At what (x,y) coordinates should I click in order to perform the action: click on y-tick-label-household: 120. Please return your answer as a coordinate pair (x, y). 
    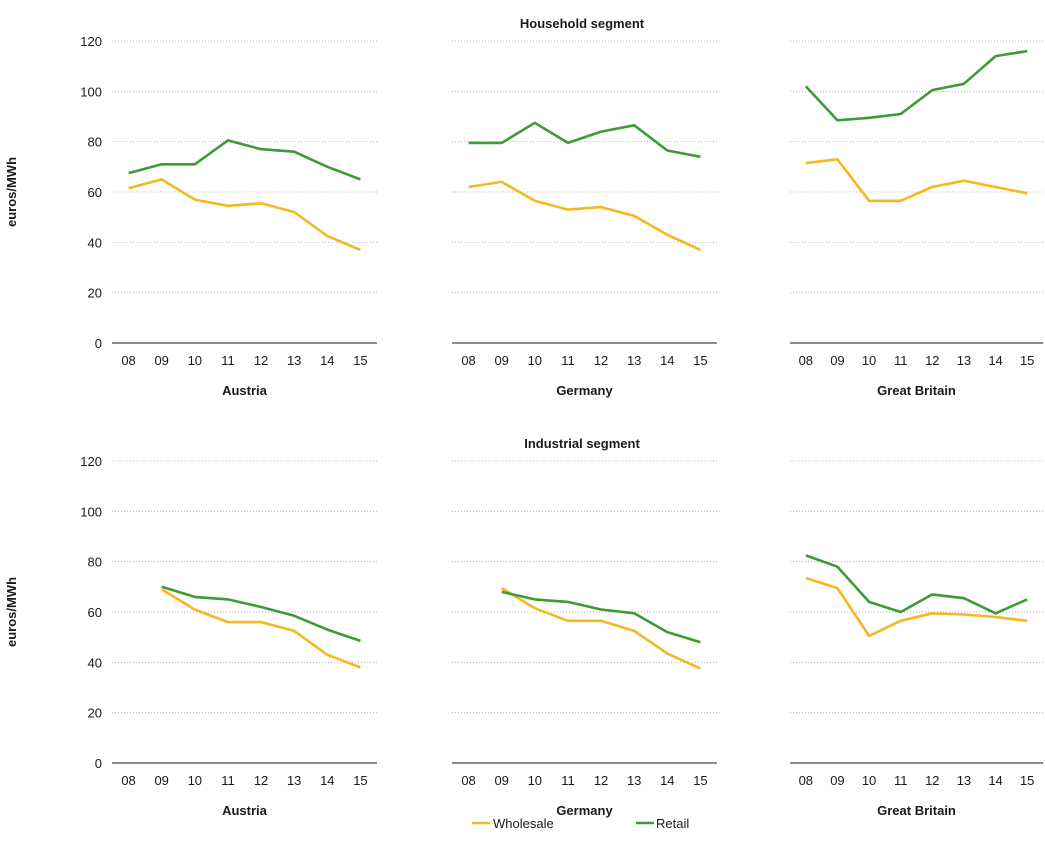
    Looking at the image, I should click on (91, 41).